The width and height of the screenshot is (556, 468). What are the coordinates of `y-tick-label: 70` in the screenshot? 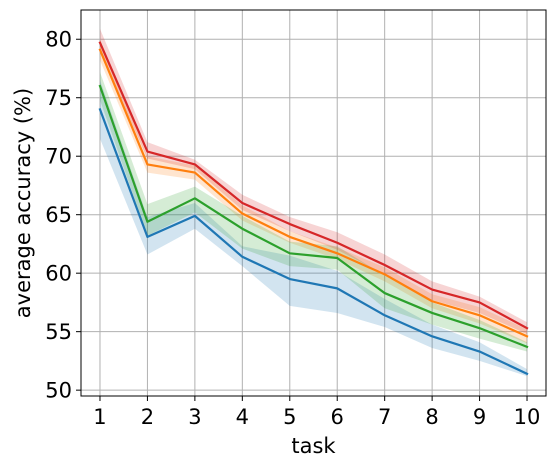 It's located at (58, 157).